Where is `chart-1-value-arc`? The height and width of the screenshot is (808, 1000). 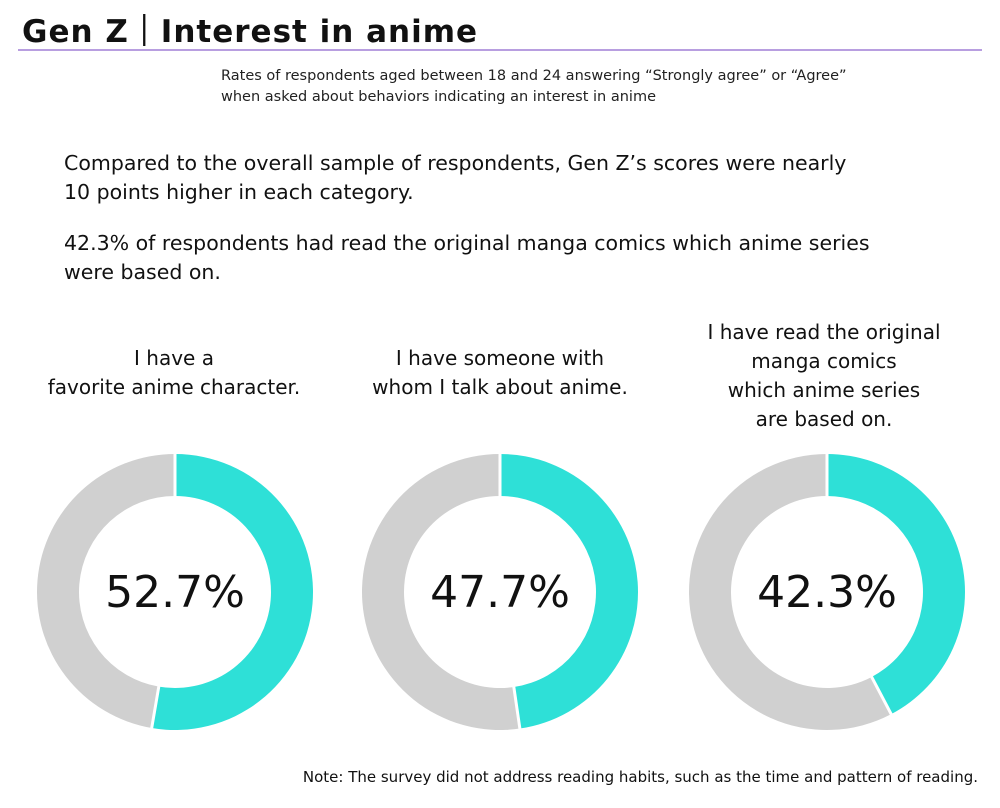 chart-1-value-arc is located at coordinates (232, 592).